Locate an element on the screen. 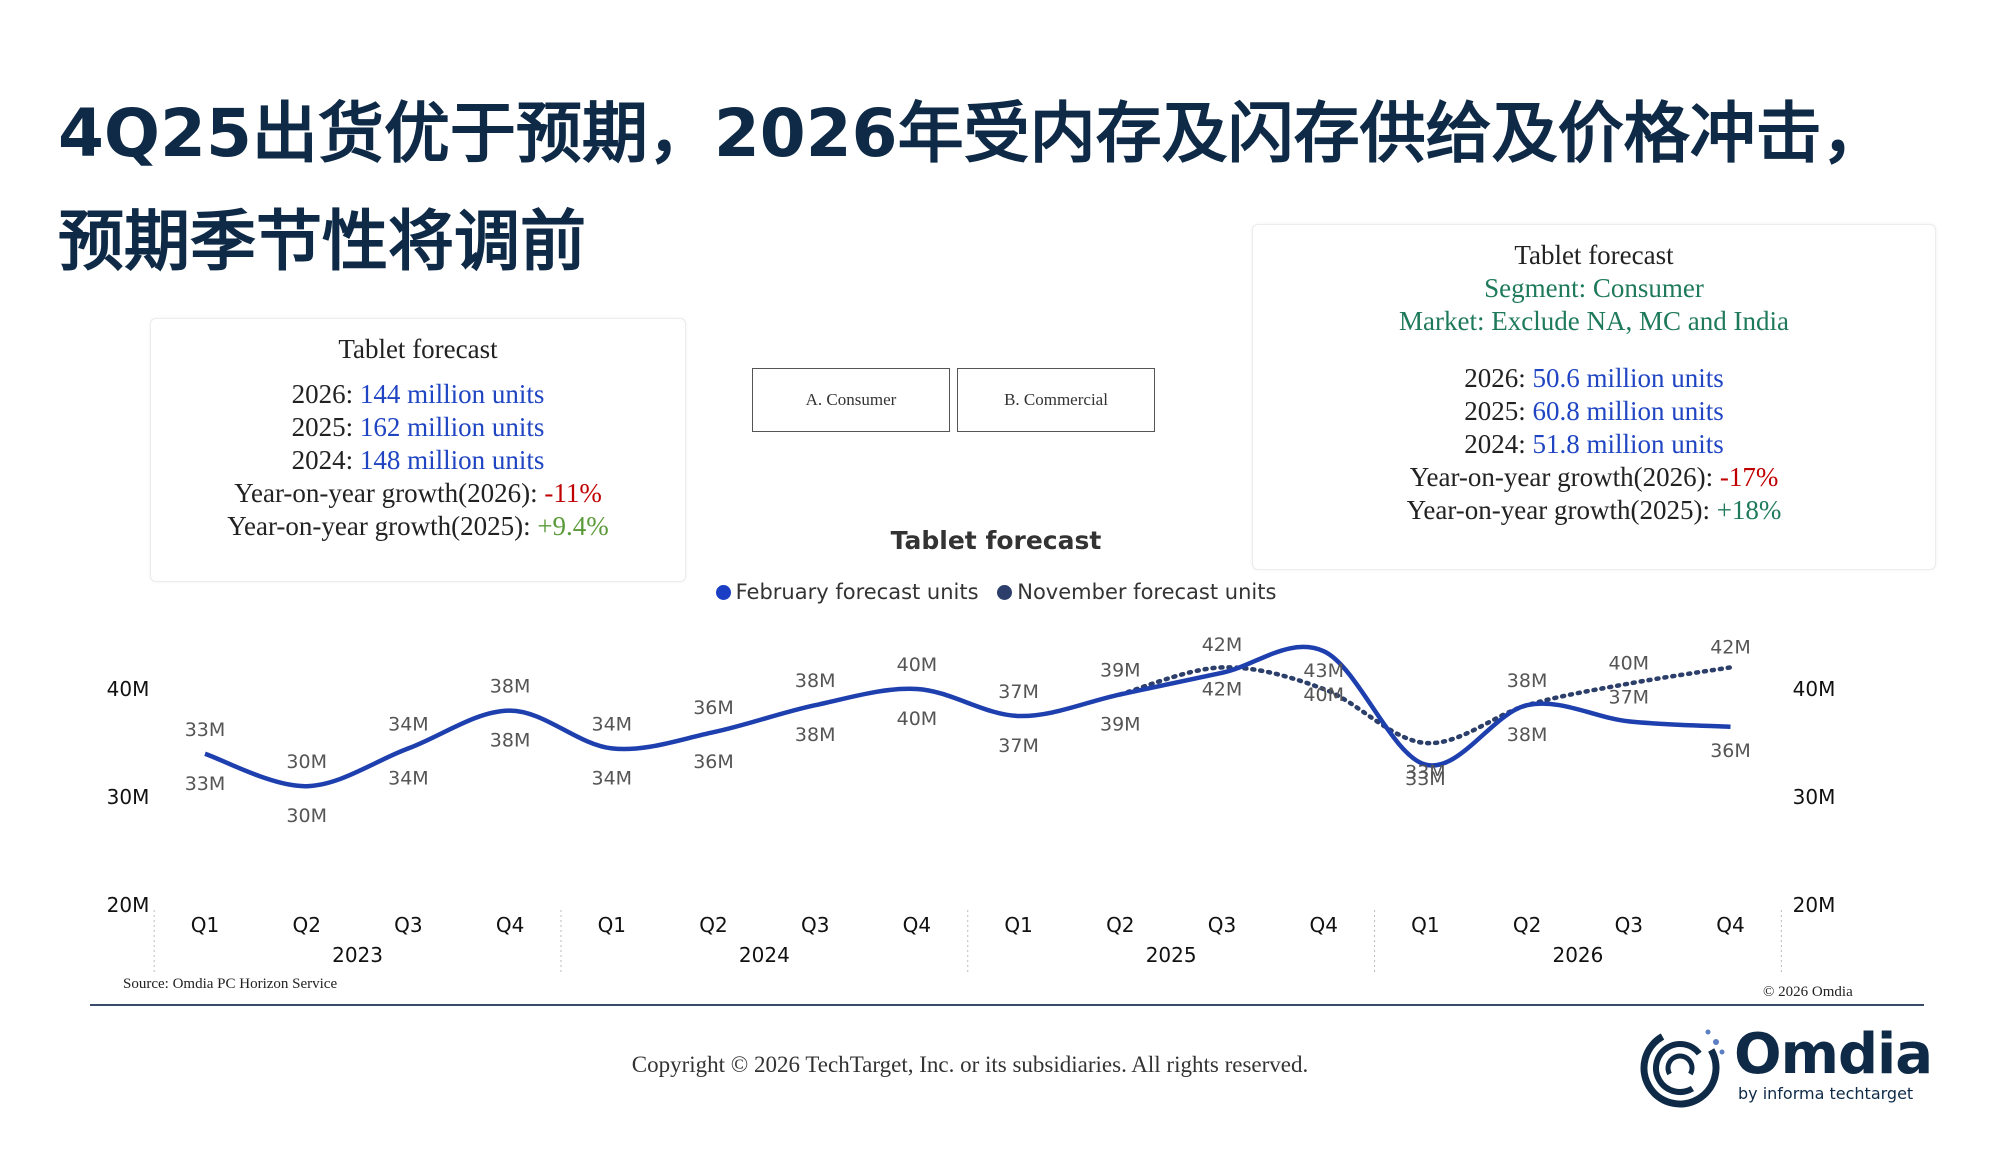 The height and width of the screenshot is (1152, 1992). consumer-row-2025: 2025: 60.8 million units is located at coordinates (1594, 411).